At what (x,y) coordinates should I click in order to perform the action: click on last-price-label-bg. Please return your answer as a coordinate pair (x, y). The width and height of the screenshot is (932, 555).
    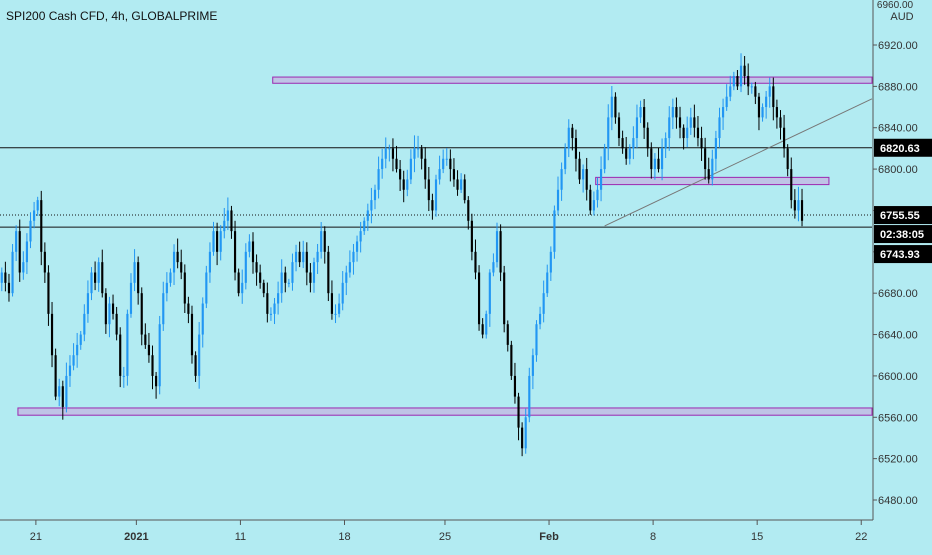
    Looking at the image, I should click on (903, 215).